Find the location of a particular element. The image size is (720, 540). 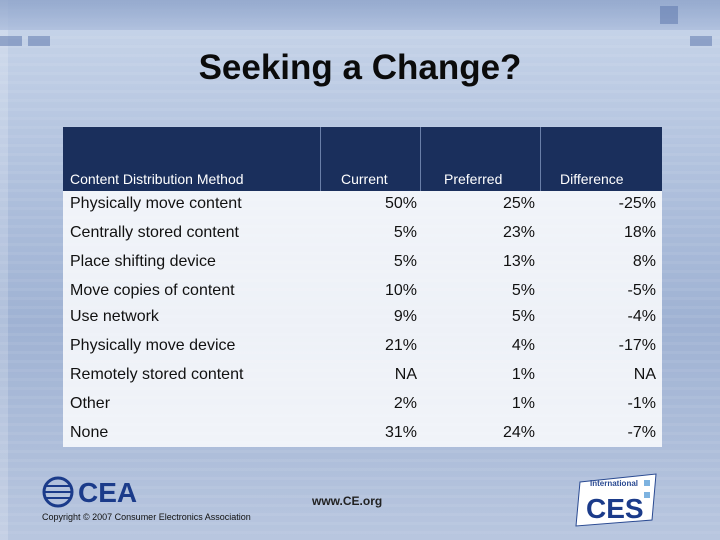

preferred-cell: 13% is located at coordinates (518, 261).